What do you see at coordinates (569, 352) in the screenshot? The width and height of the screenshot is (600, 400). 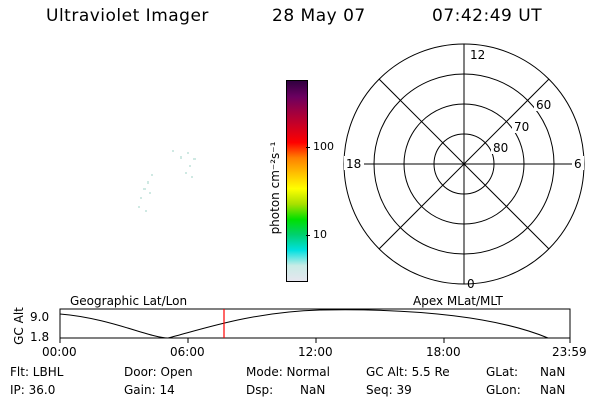 I see `x-tick-2359: 23:59` at bounding box center [569, 352].